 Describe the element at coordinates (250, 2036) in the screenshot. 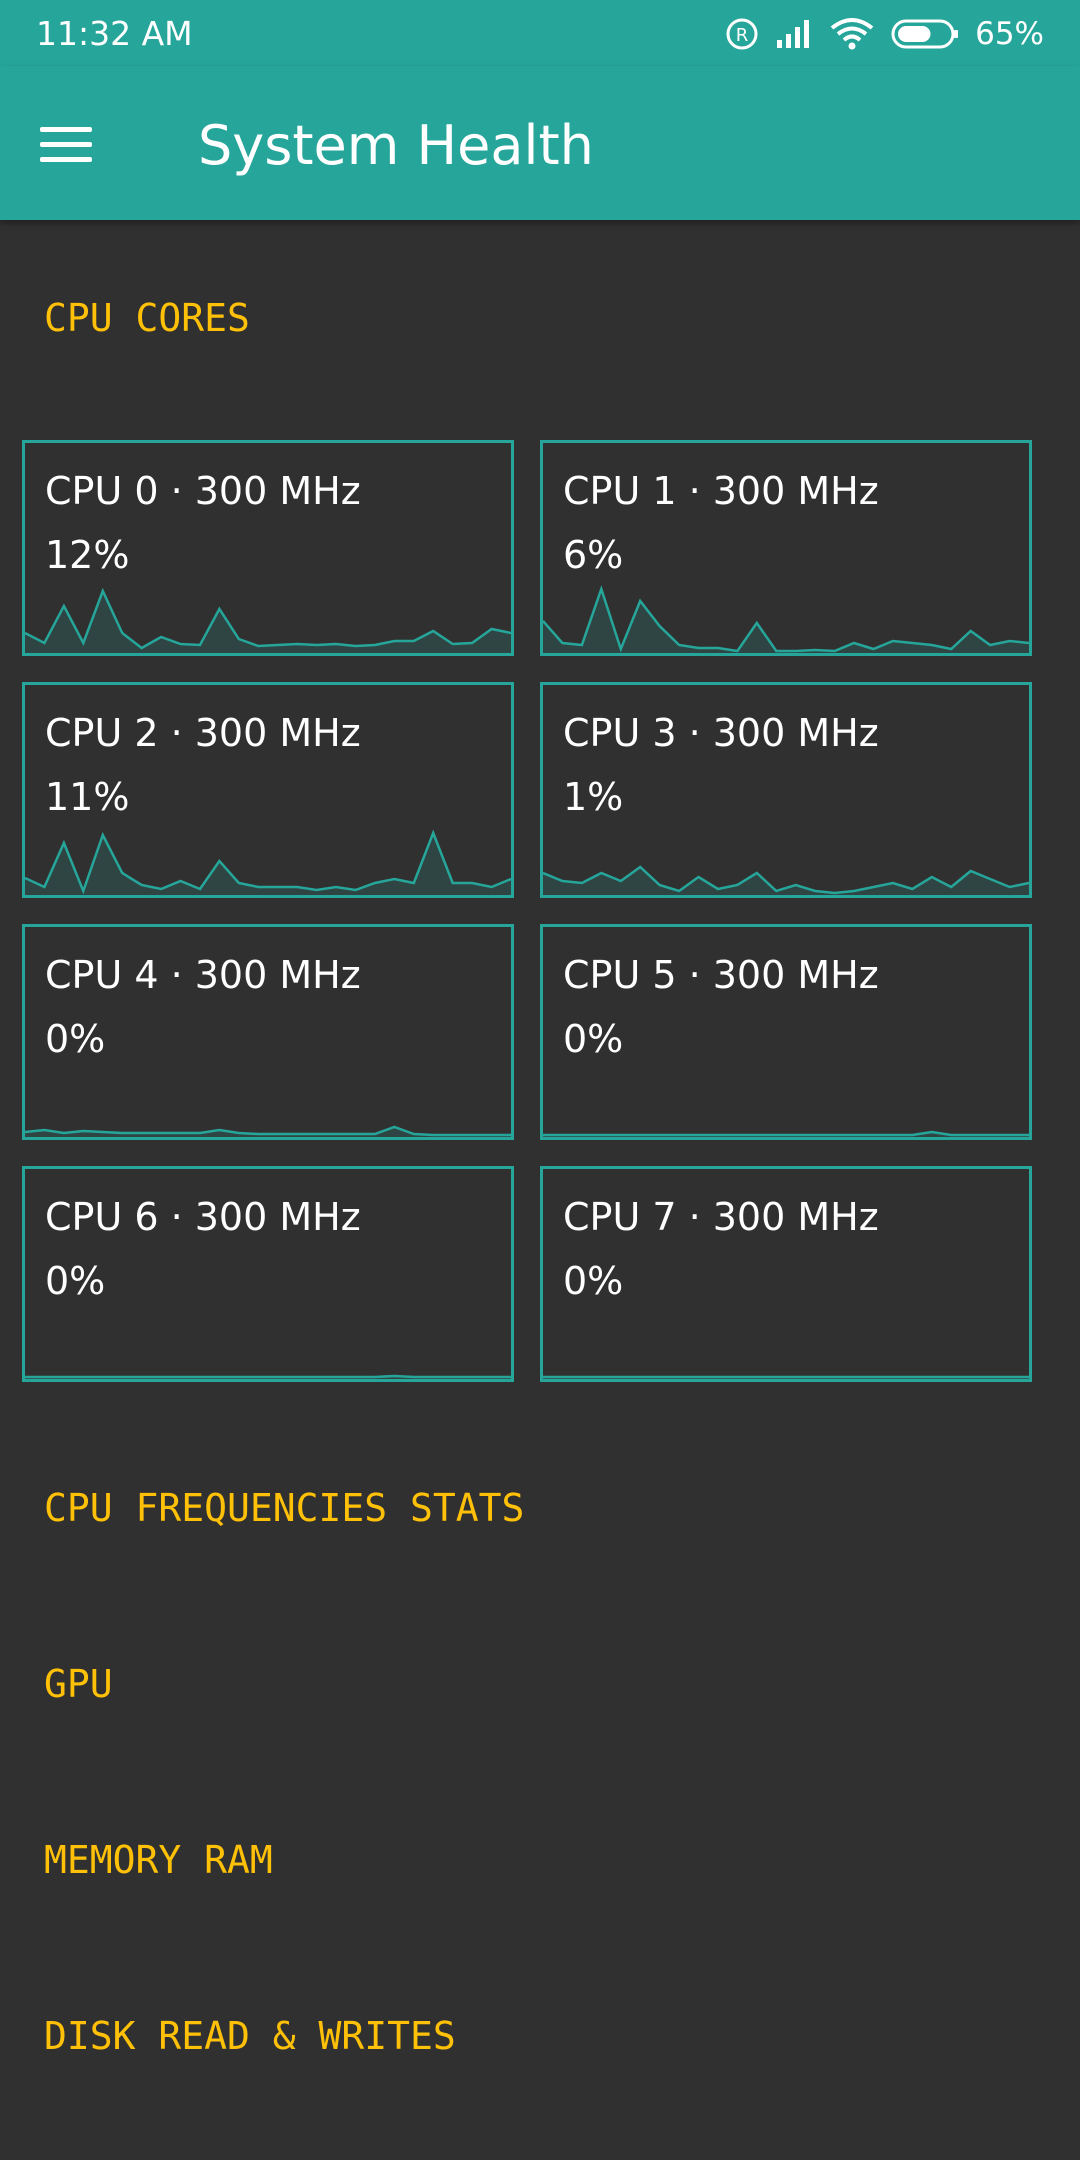

I see `section-disk-read-writes: DISK READ & WRITES` at that location.